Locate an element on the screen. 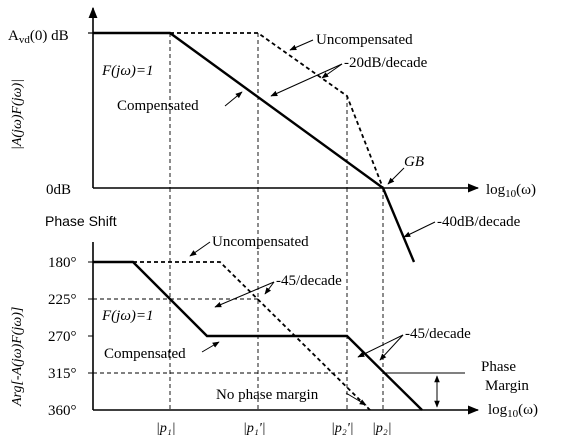  mag-uncompensated-label: Uncompensated is located at coordinates (364, 40).